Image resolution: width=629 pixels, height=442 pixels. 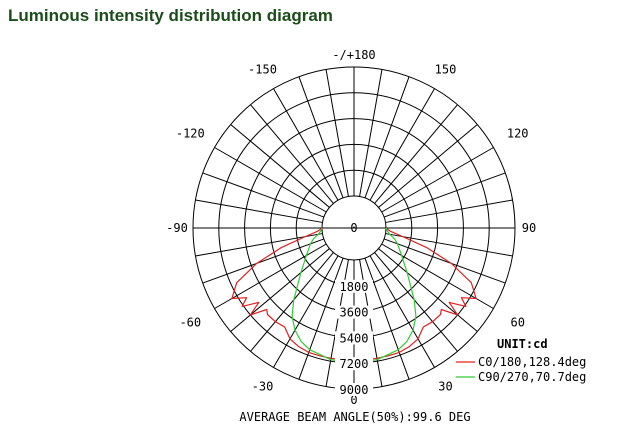 I want to click on angle-label-minus-90: -90, so click(x=177, y=228).